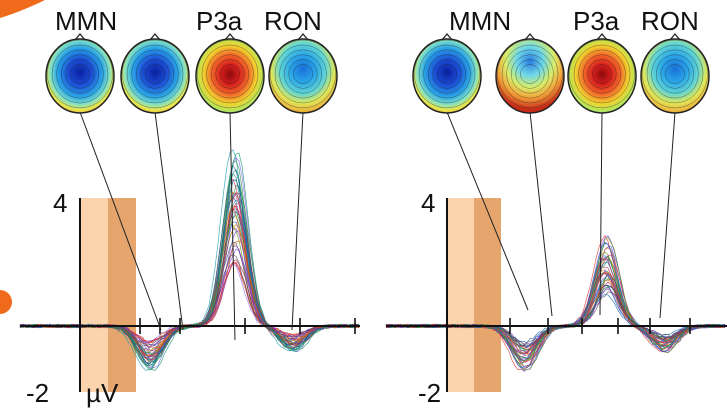 The width and height of the screenshot is (727, 414). I want to click on left-unit-label: µV, so click(102, 393).